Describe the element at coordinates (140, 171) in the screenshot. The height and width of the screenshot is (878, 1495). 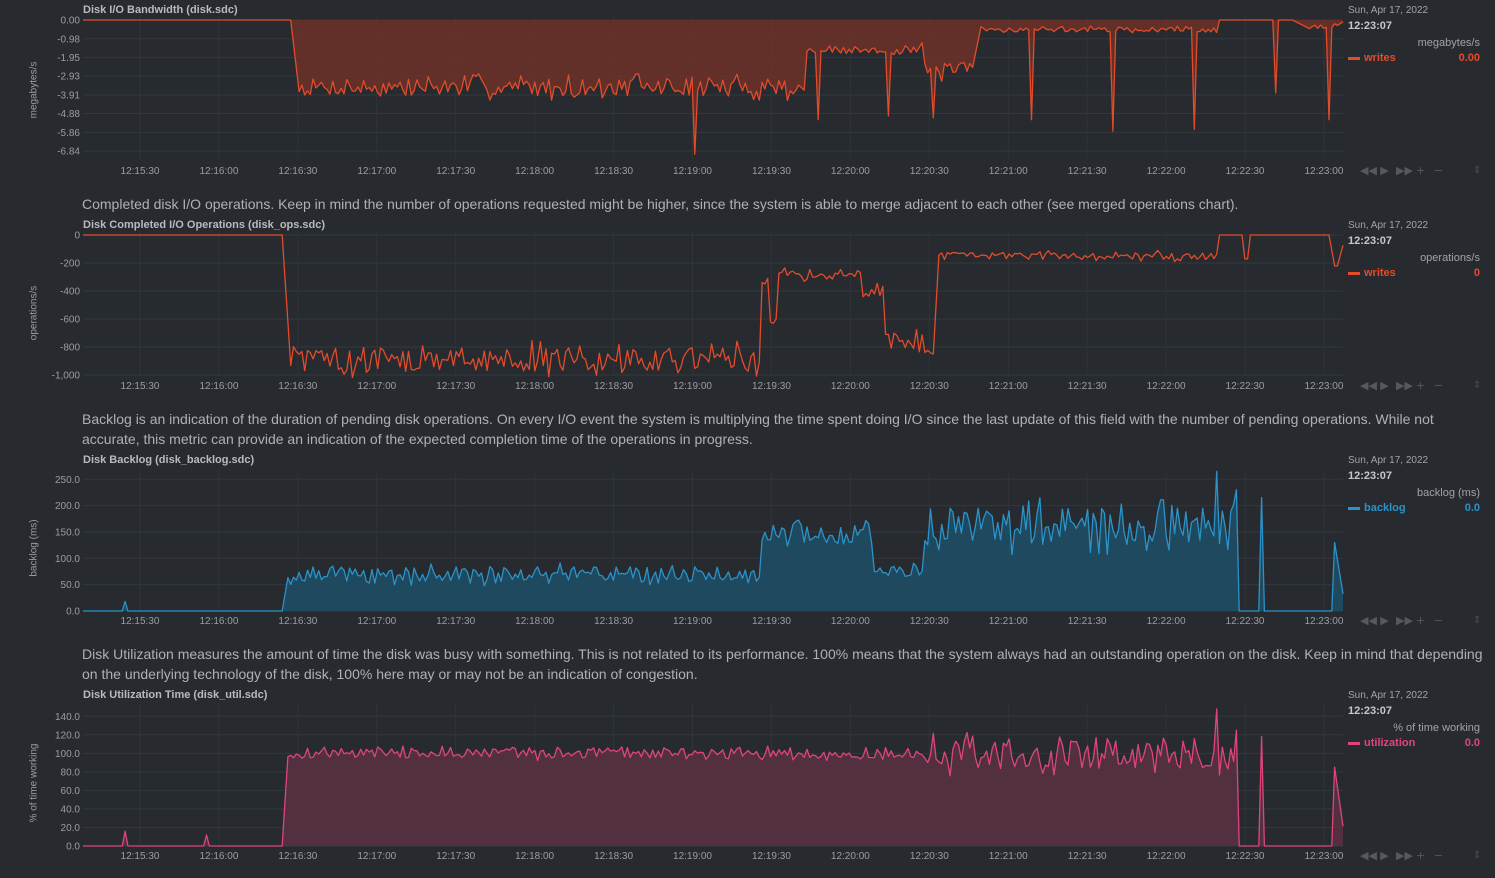
I see `x-tick-label: 12:15:30` at that location.